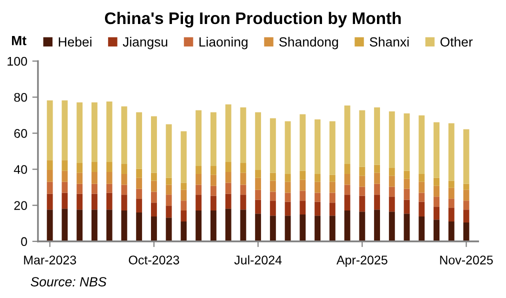  What do you see at coordinates (308, 43) in the screenshot?
I see `legend-label: Shandong` at bounding box center [308, 43].